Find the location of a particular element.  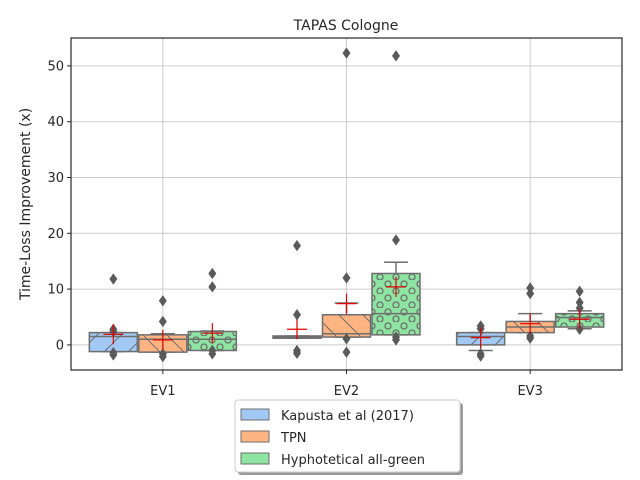

y-tick-label: 0 is located at coordinates (60, 345).